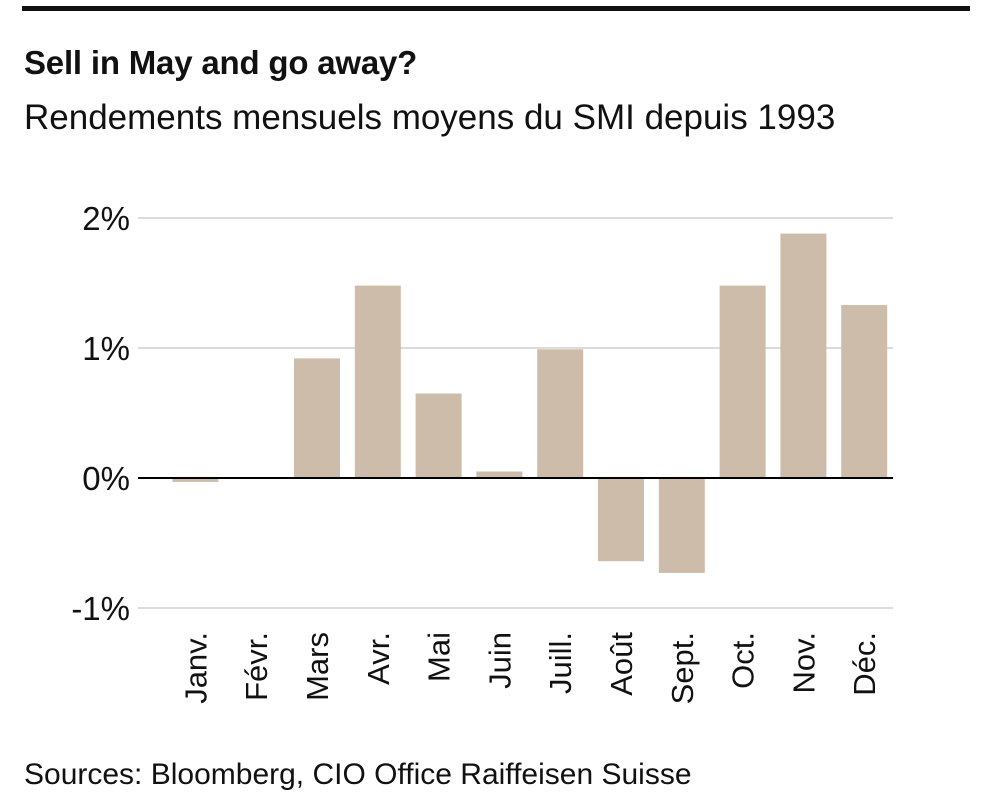  Describe the element at coordinates (317, 666) in the screenshot. I see `x-tick-label: Mars` at that location.